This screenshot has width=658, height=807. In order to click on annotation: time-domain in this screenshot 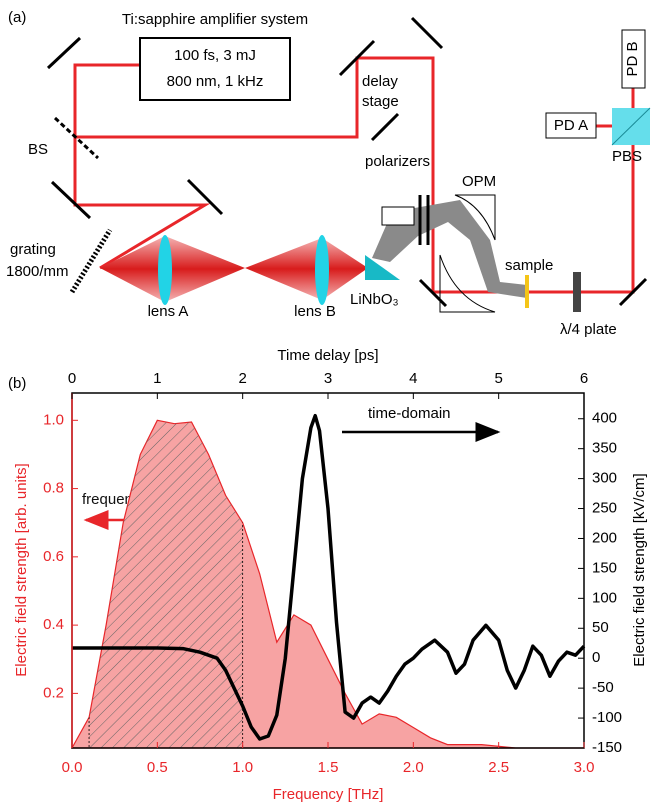, I will do `click(409, 413)`.